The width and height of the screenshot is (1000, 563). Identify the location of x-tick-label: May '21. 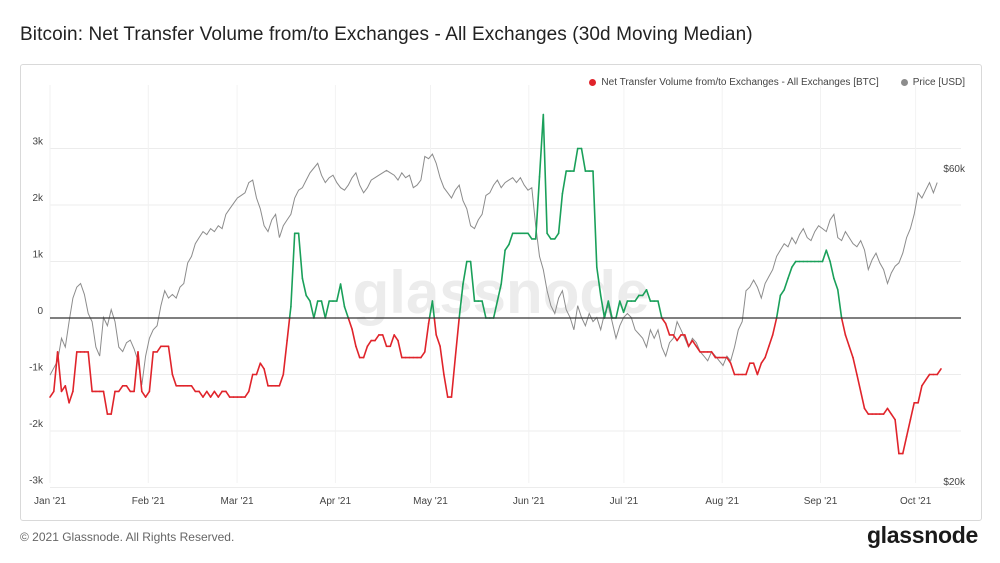
(430, 501).